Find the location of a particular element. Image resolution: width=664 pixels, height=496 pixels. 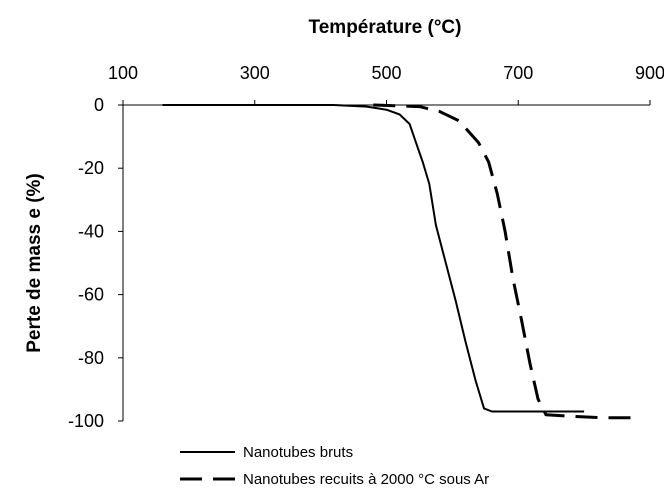

y-tick-label: -20 is located at coordinates (91, 168).